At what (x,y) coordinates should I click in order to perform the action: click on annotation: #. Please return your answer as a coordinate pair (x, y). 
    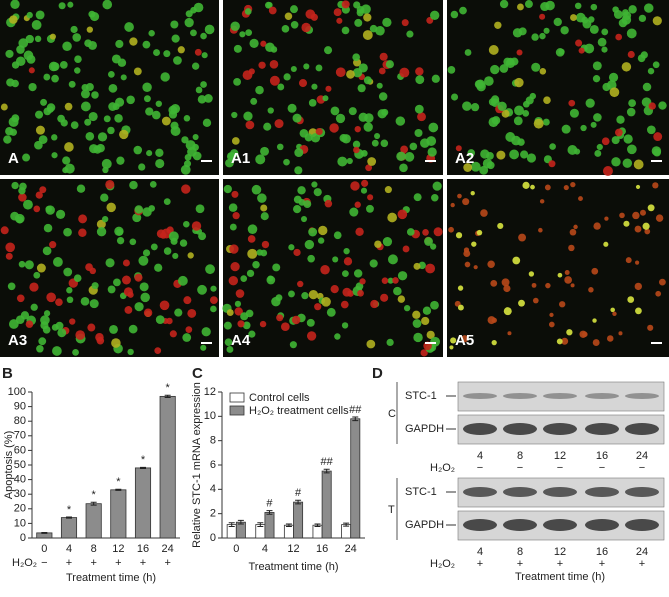
    Looking at the image, I should click on (269, 504).